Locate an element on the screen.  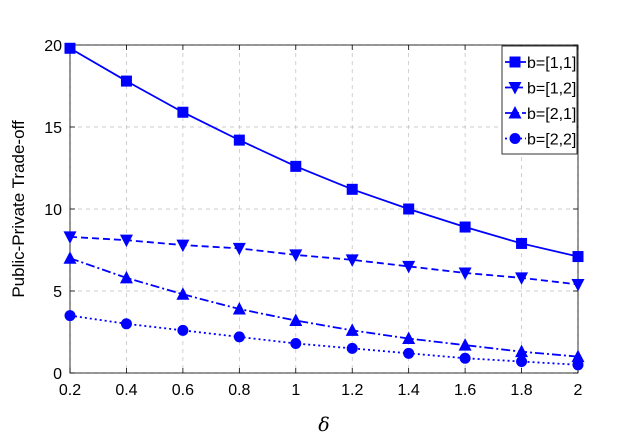
legend-label: b=[1,2] is located at coordinates (551, 89).